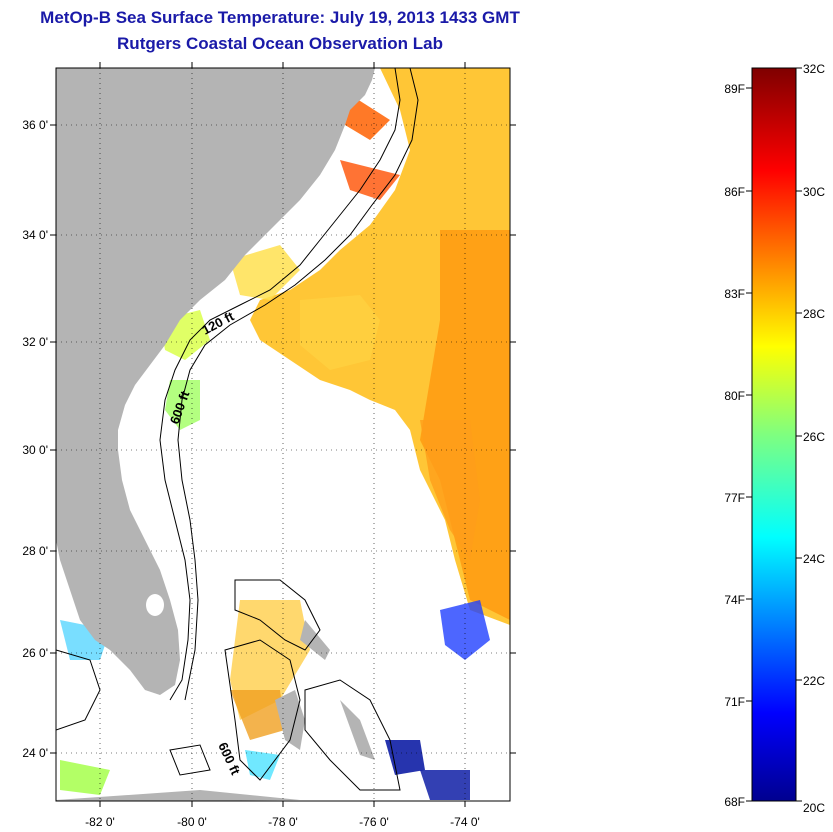  Describe the element at coordinates (814, 192) in the screenshot. I see `colorbar-c-label: 30C` at that location.